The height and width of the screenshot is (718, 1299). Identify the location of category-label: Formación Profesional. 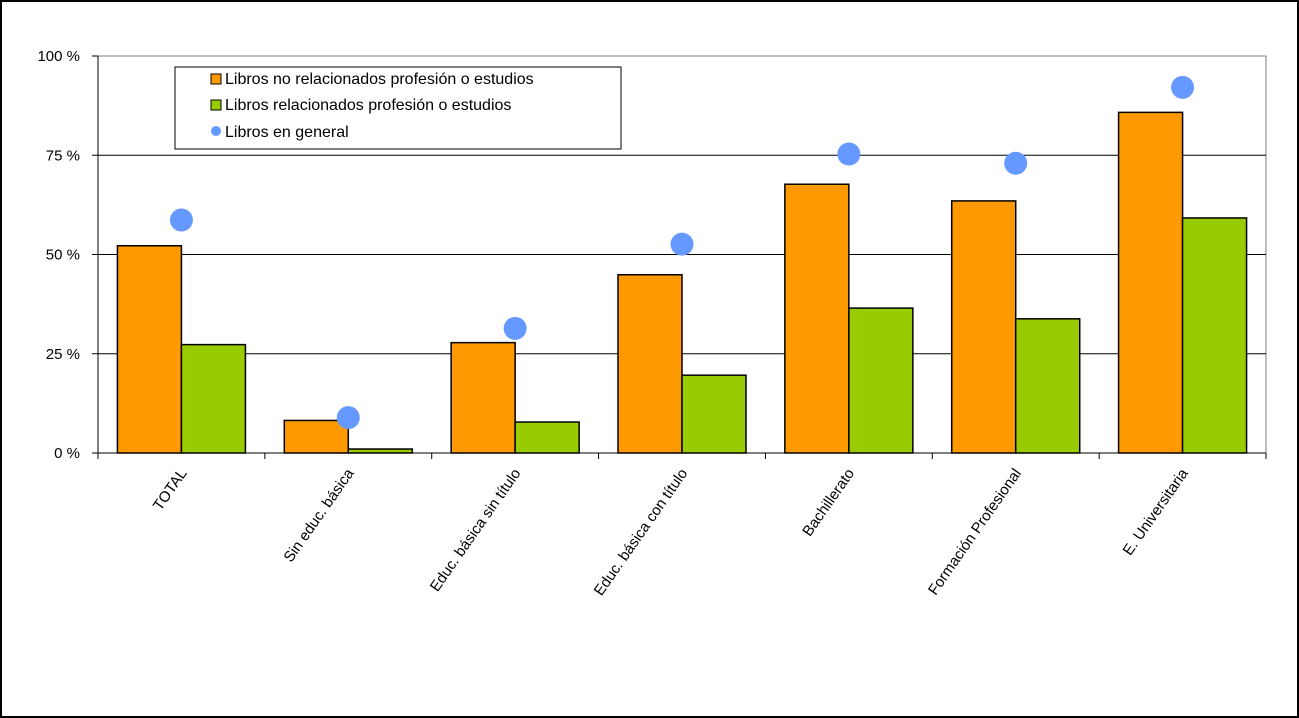
(975, 532).